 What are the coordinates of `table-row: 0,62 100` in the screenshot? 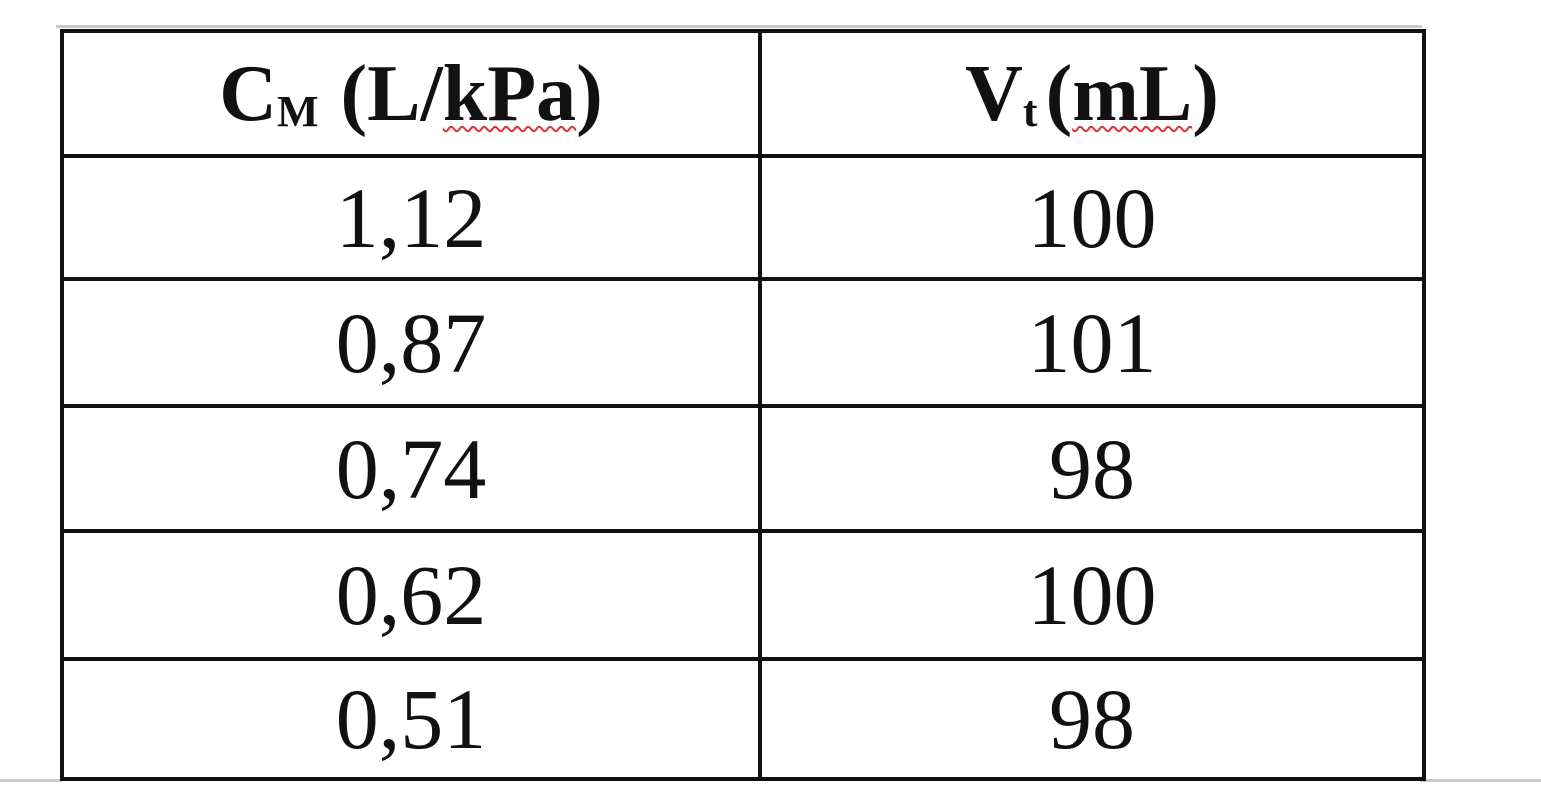 It's located at (743, 595).